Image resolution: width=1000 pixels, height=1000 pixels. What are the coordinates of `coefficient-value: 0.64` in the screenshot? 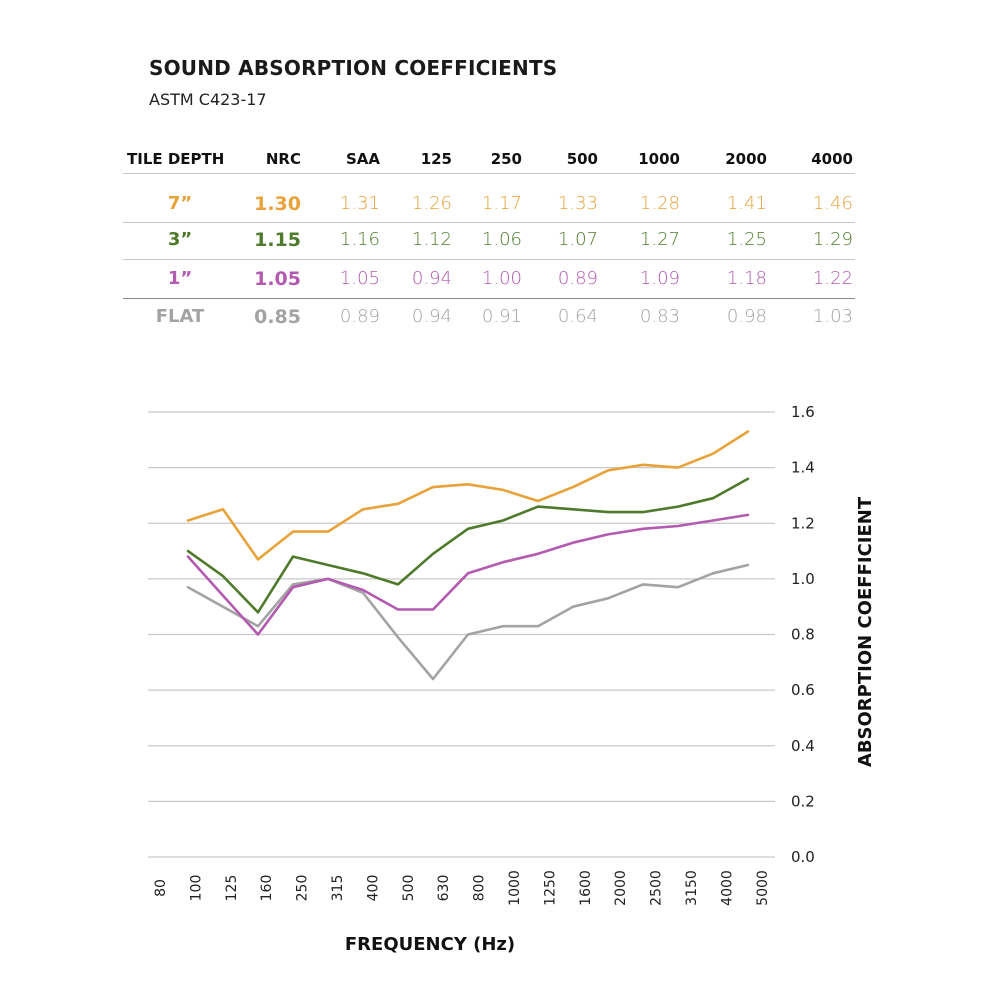 It's located at (577, 316).